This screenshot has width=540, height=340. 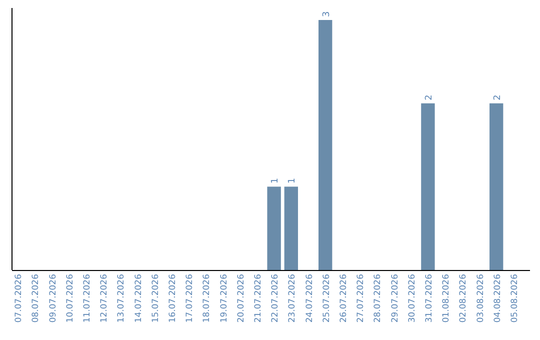 What do you see at coordinates (207, 298) in the screenshot?
I see `x-tick-label: 18.07.2026` at bounding box center [207, 298].